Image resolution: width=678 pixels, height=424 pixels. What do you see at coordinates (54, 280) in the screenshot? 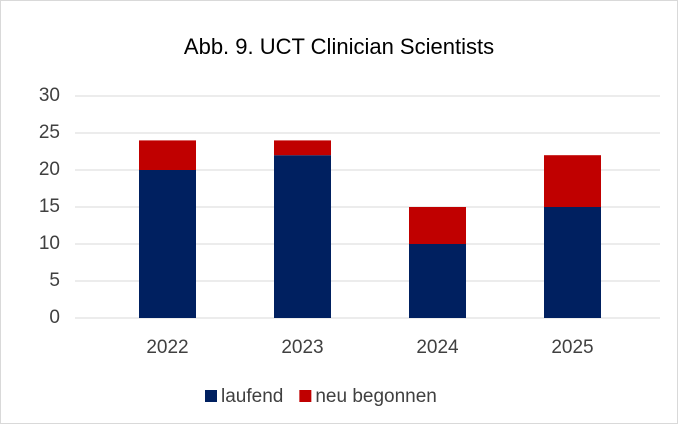
I see `y-tick-label: 5` at bounding box center [54, 280].